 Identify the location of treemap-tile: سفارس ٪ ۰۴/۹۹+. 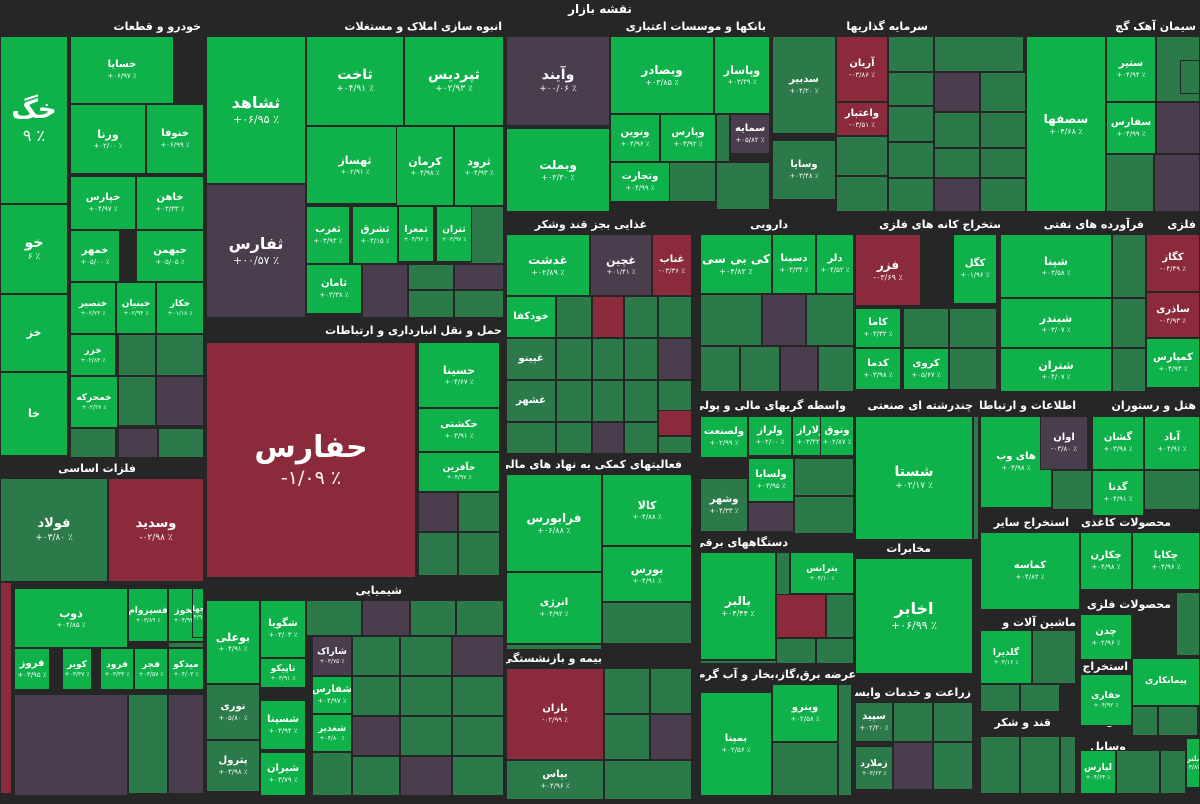
(1131, 128).